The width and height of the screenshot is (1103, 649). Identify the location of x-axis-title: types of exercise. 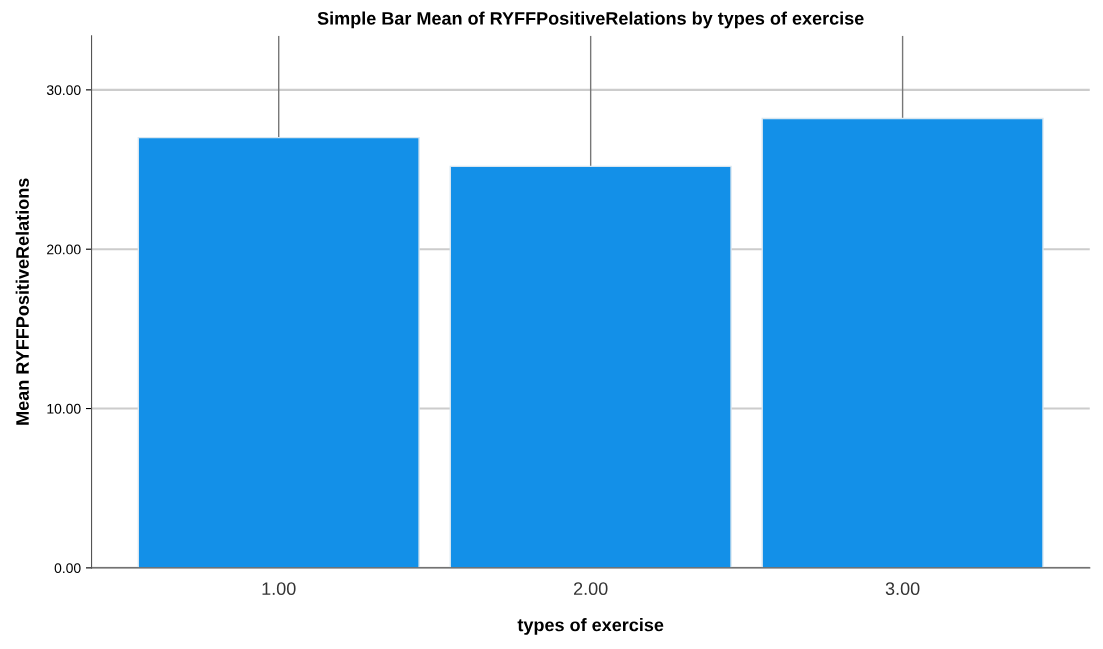
(590, 626).